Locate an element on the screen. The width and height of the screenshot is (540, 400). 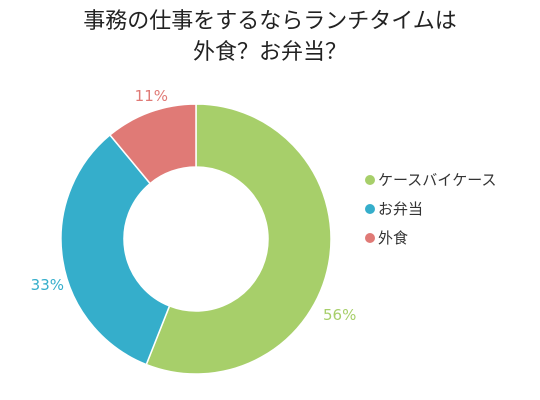
data-label-case-by-case: 56% is located at coordinates (339, 315).